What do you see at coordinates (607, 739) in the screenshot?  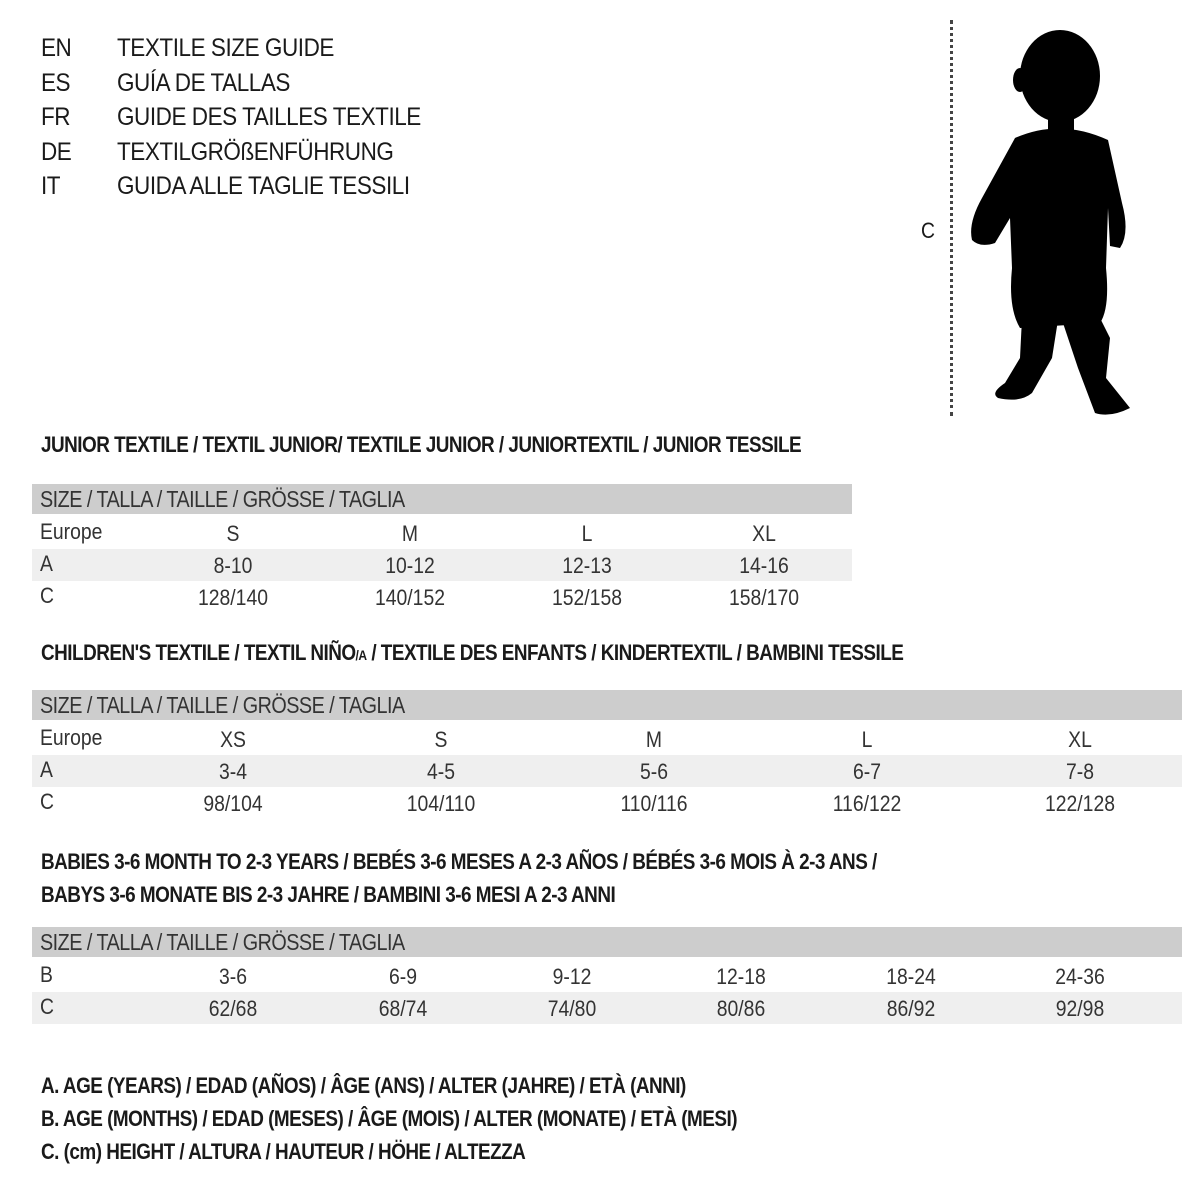 I see `table-row: Europe XS S M L XL` at bounding box center [607, 739].